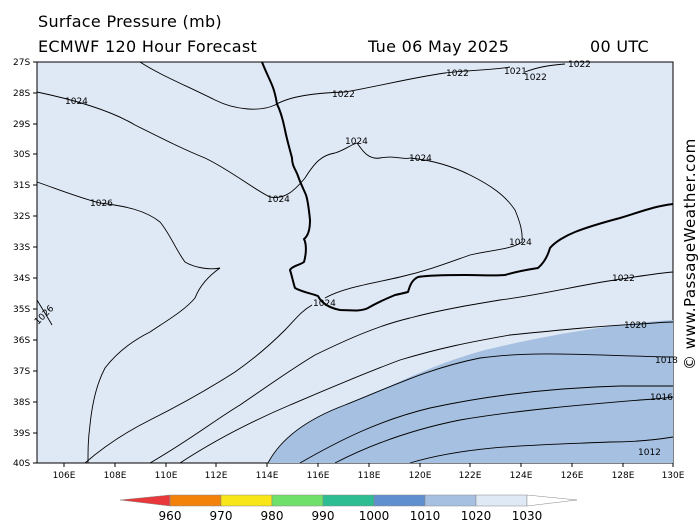 The image size is (700, 525). What do you see at coordinates (21, 310) in the screenshot?
I see `lat-label: 35S` at bounding box center [21, 310].